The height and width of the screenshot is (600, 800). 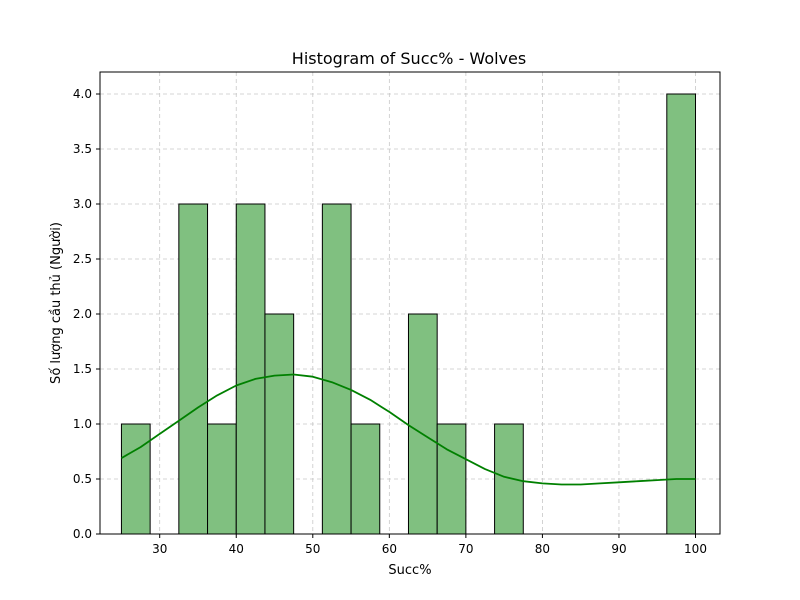 I want to click on kde-curve, so click(x=408, y=429).